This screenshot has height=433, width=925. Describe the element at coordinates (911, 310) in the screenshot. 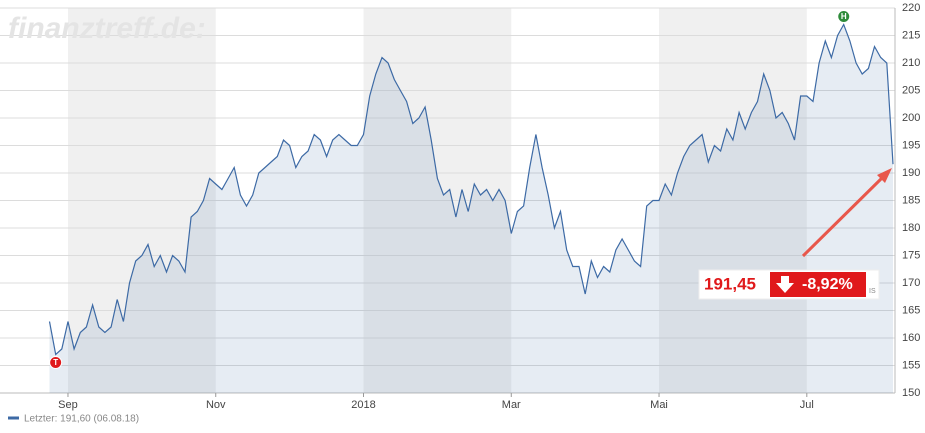

I see `y-tick-label: 165` at that location.